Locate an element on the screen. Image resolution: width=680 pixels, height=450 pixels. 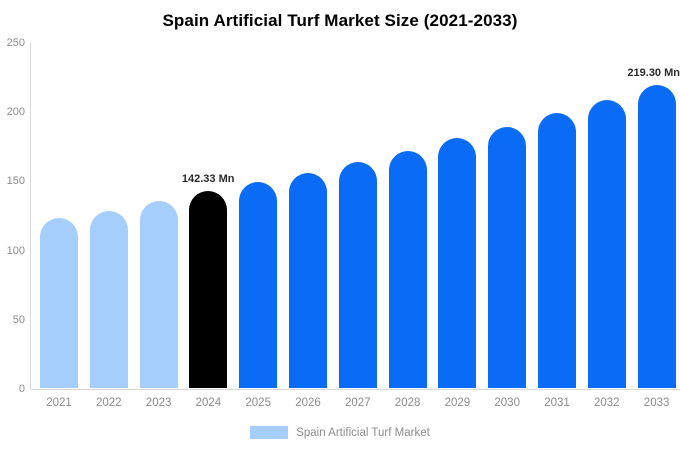
x-tick-label-2022: 2022 is located at coordinates (109, 403).